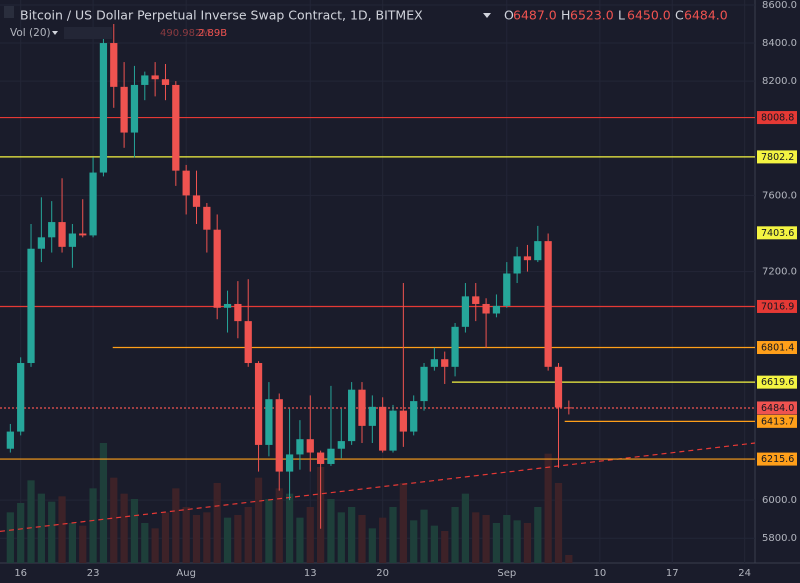 The width and height of the screenshot is (800, 583). Describe the element at coordinates (706, 15) in the screenshot. I see `ohlc-value: 6484.0` at that location.